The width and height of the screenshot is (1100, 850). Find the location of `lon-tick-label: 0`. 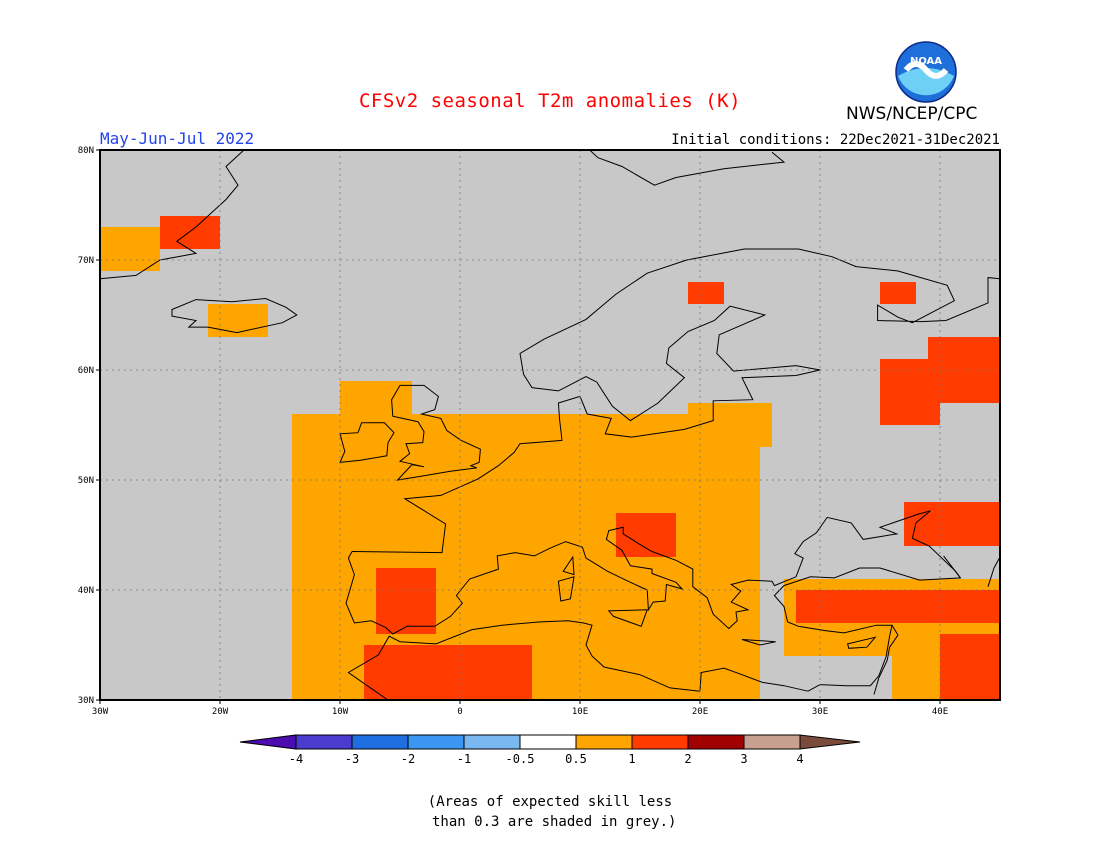

lon-tick-label: 0 is located at coordinates (459, 712).